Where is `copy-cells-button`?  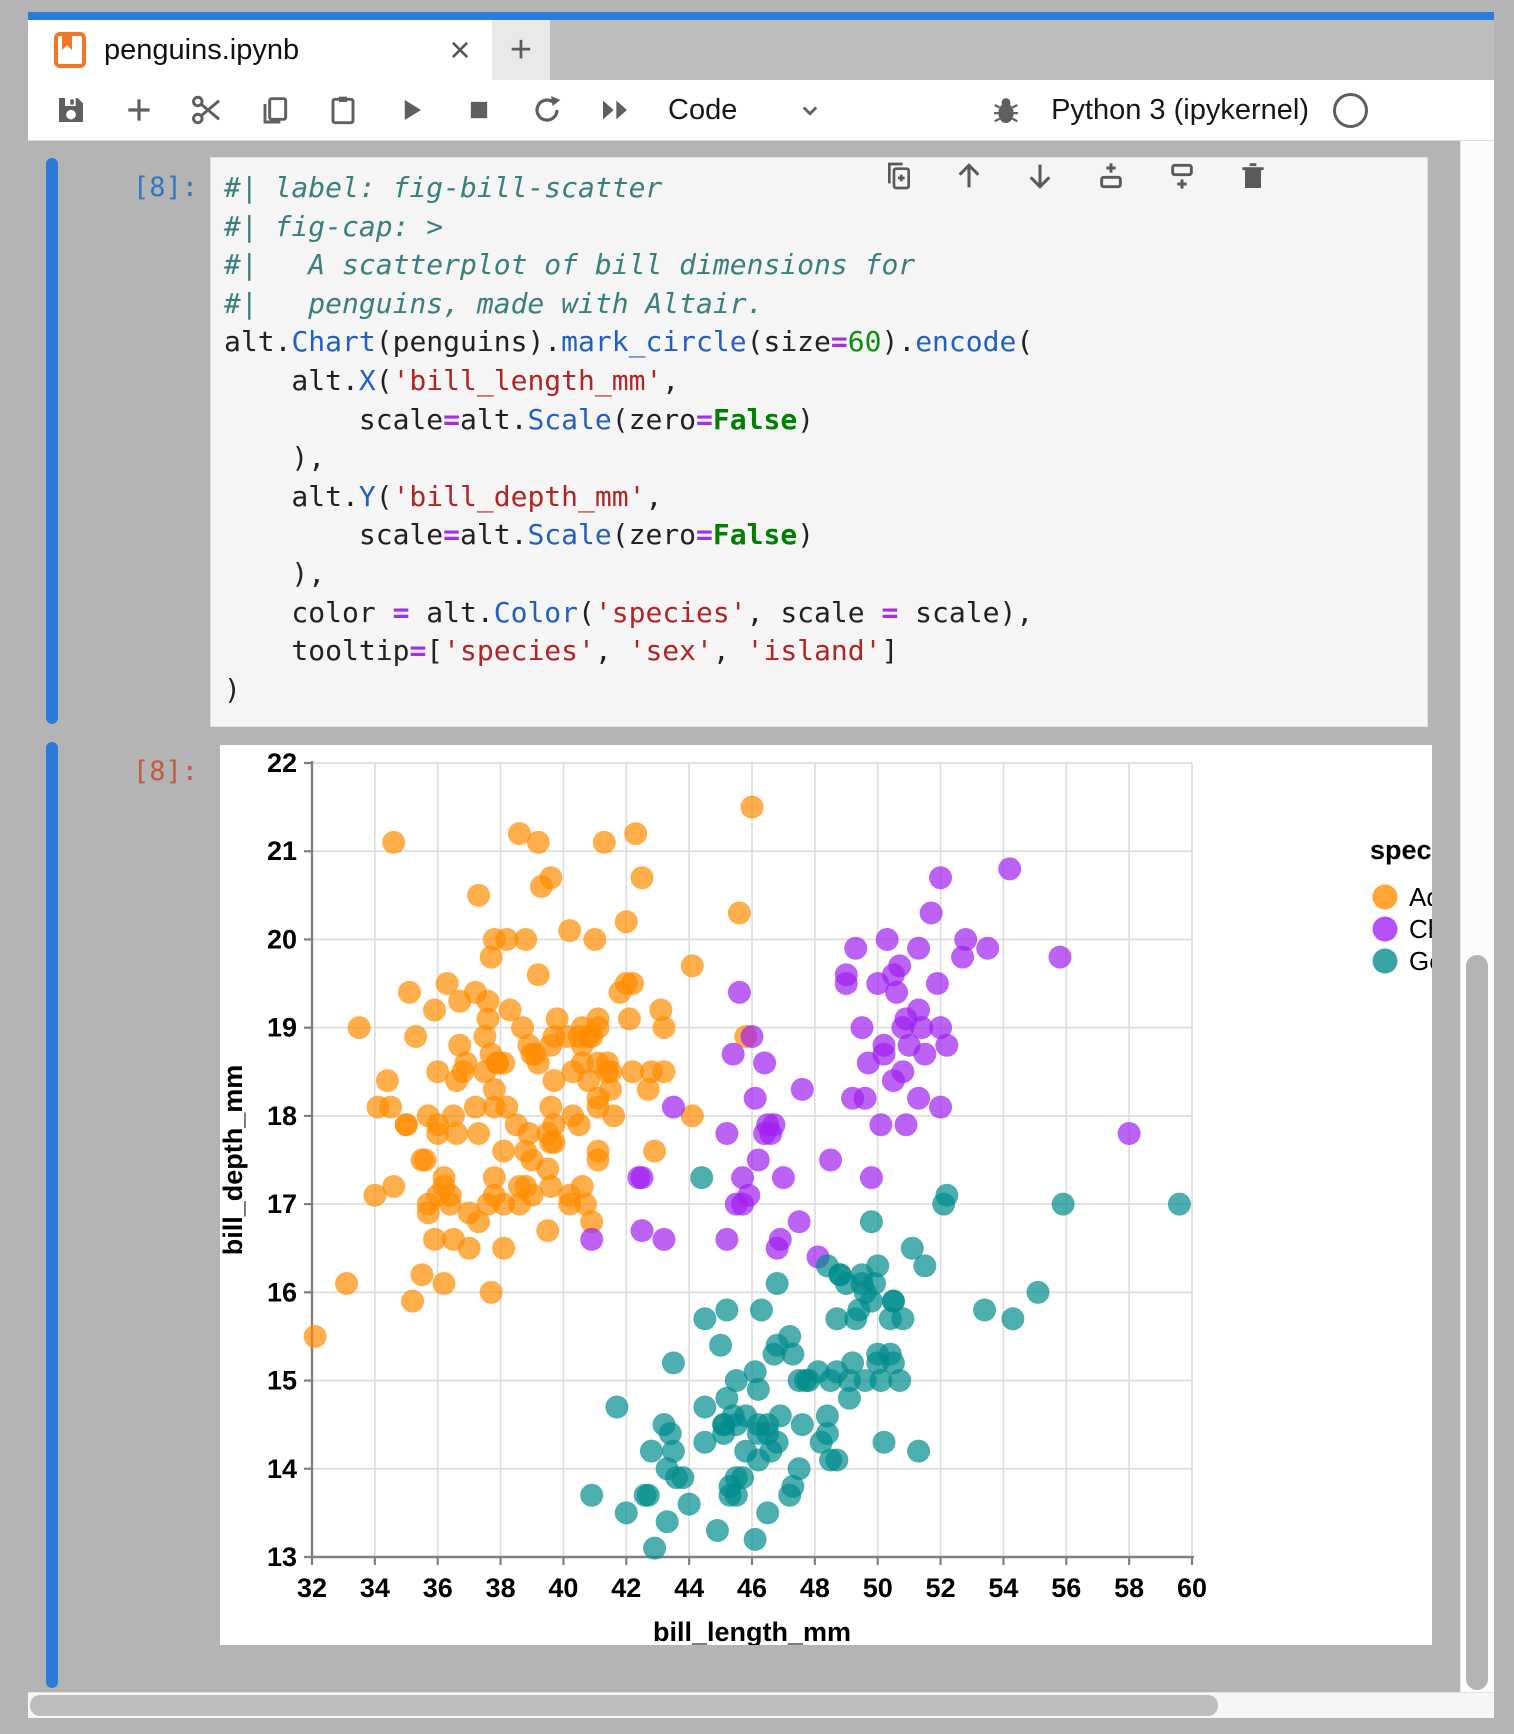 copy-cells-button is located at coordinates (275, 110).